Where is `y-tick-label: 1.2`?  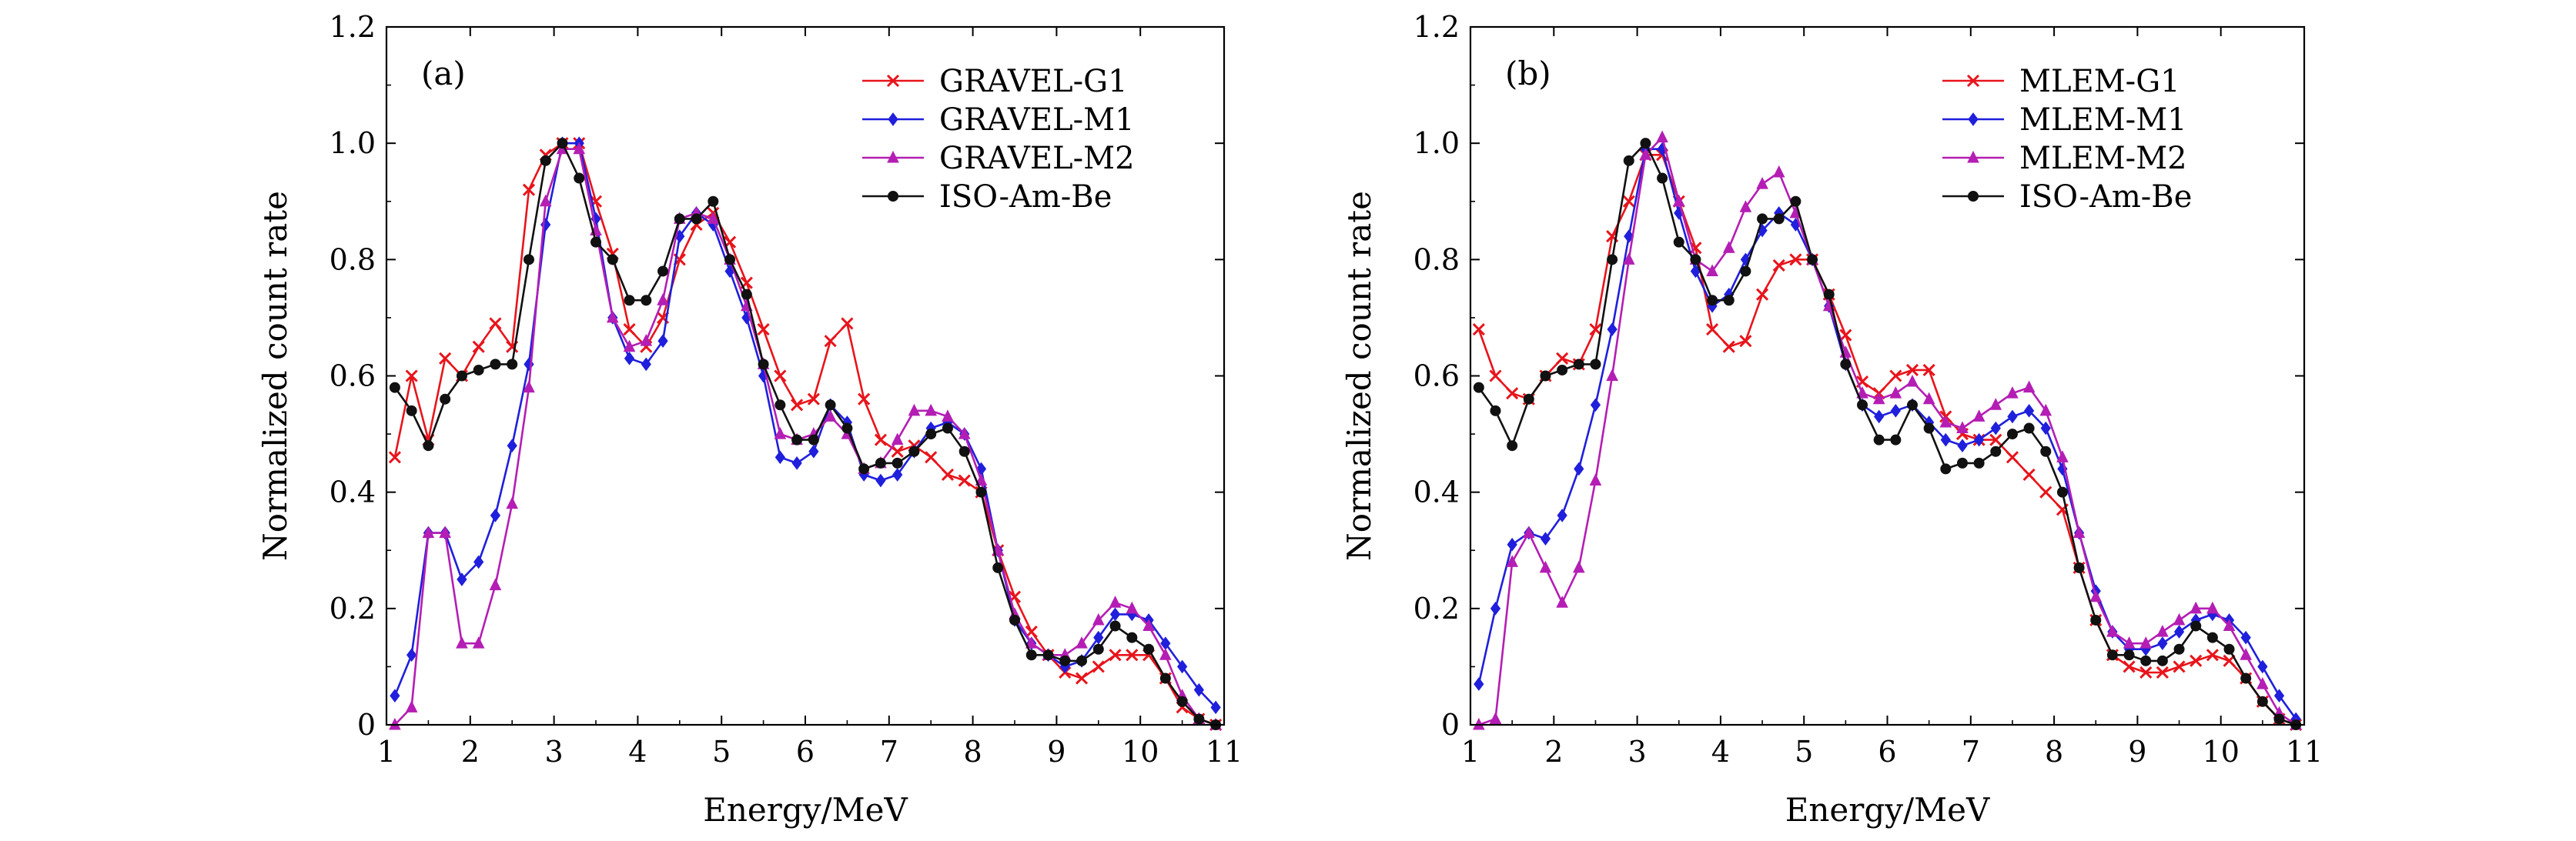 y-tick-label: 1.2 is located at coordinates (1437, 27).